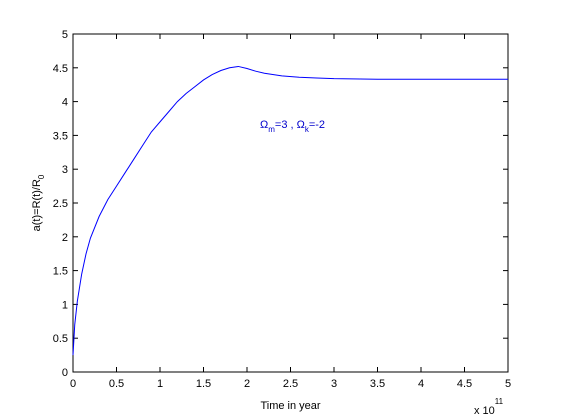 Image resolution: width=561 pixels, height=420 pixels. I want to click on x-tick-label: 2.5, so click(290, 384).